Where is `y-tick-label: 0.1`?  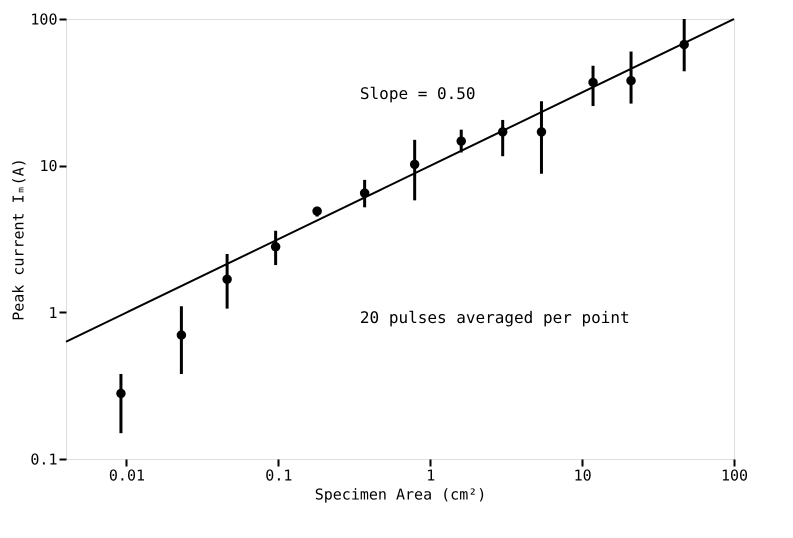 y-tick-label: 0.1 is located at coordinates (44, 459).